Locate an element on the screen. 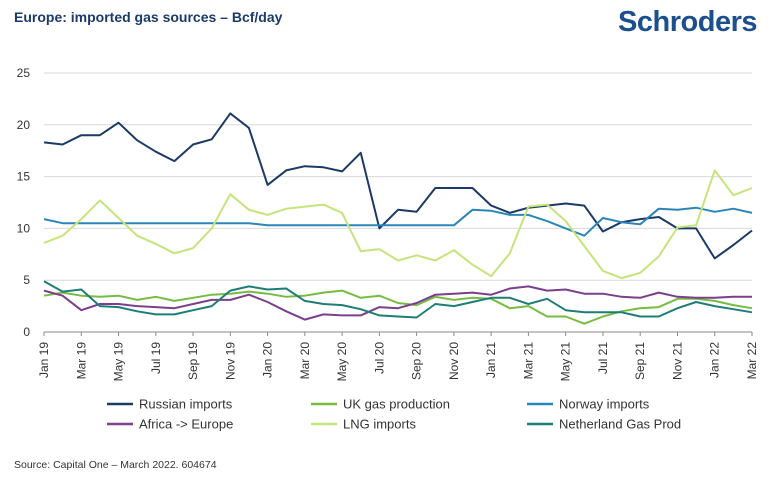  x-tick-label: Mar 22 is located at coordinates (752, 361).